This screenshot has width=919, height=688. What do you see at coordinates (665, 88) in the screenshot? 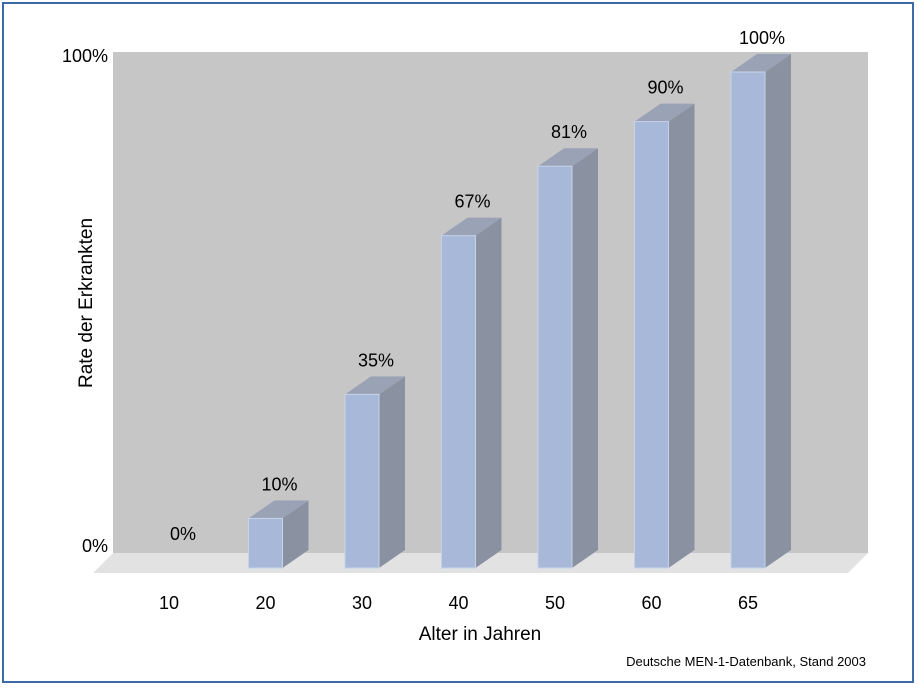
I see `data-label-60: 90%` at bounding box center [665, 88].